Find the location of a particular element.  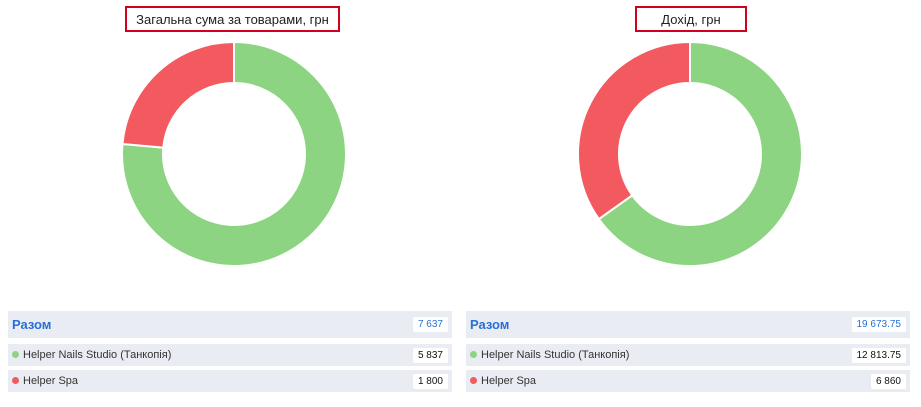

item-value: 5 837 is located at coordinates (430, 355).